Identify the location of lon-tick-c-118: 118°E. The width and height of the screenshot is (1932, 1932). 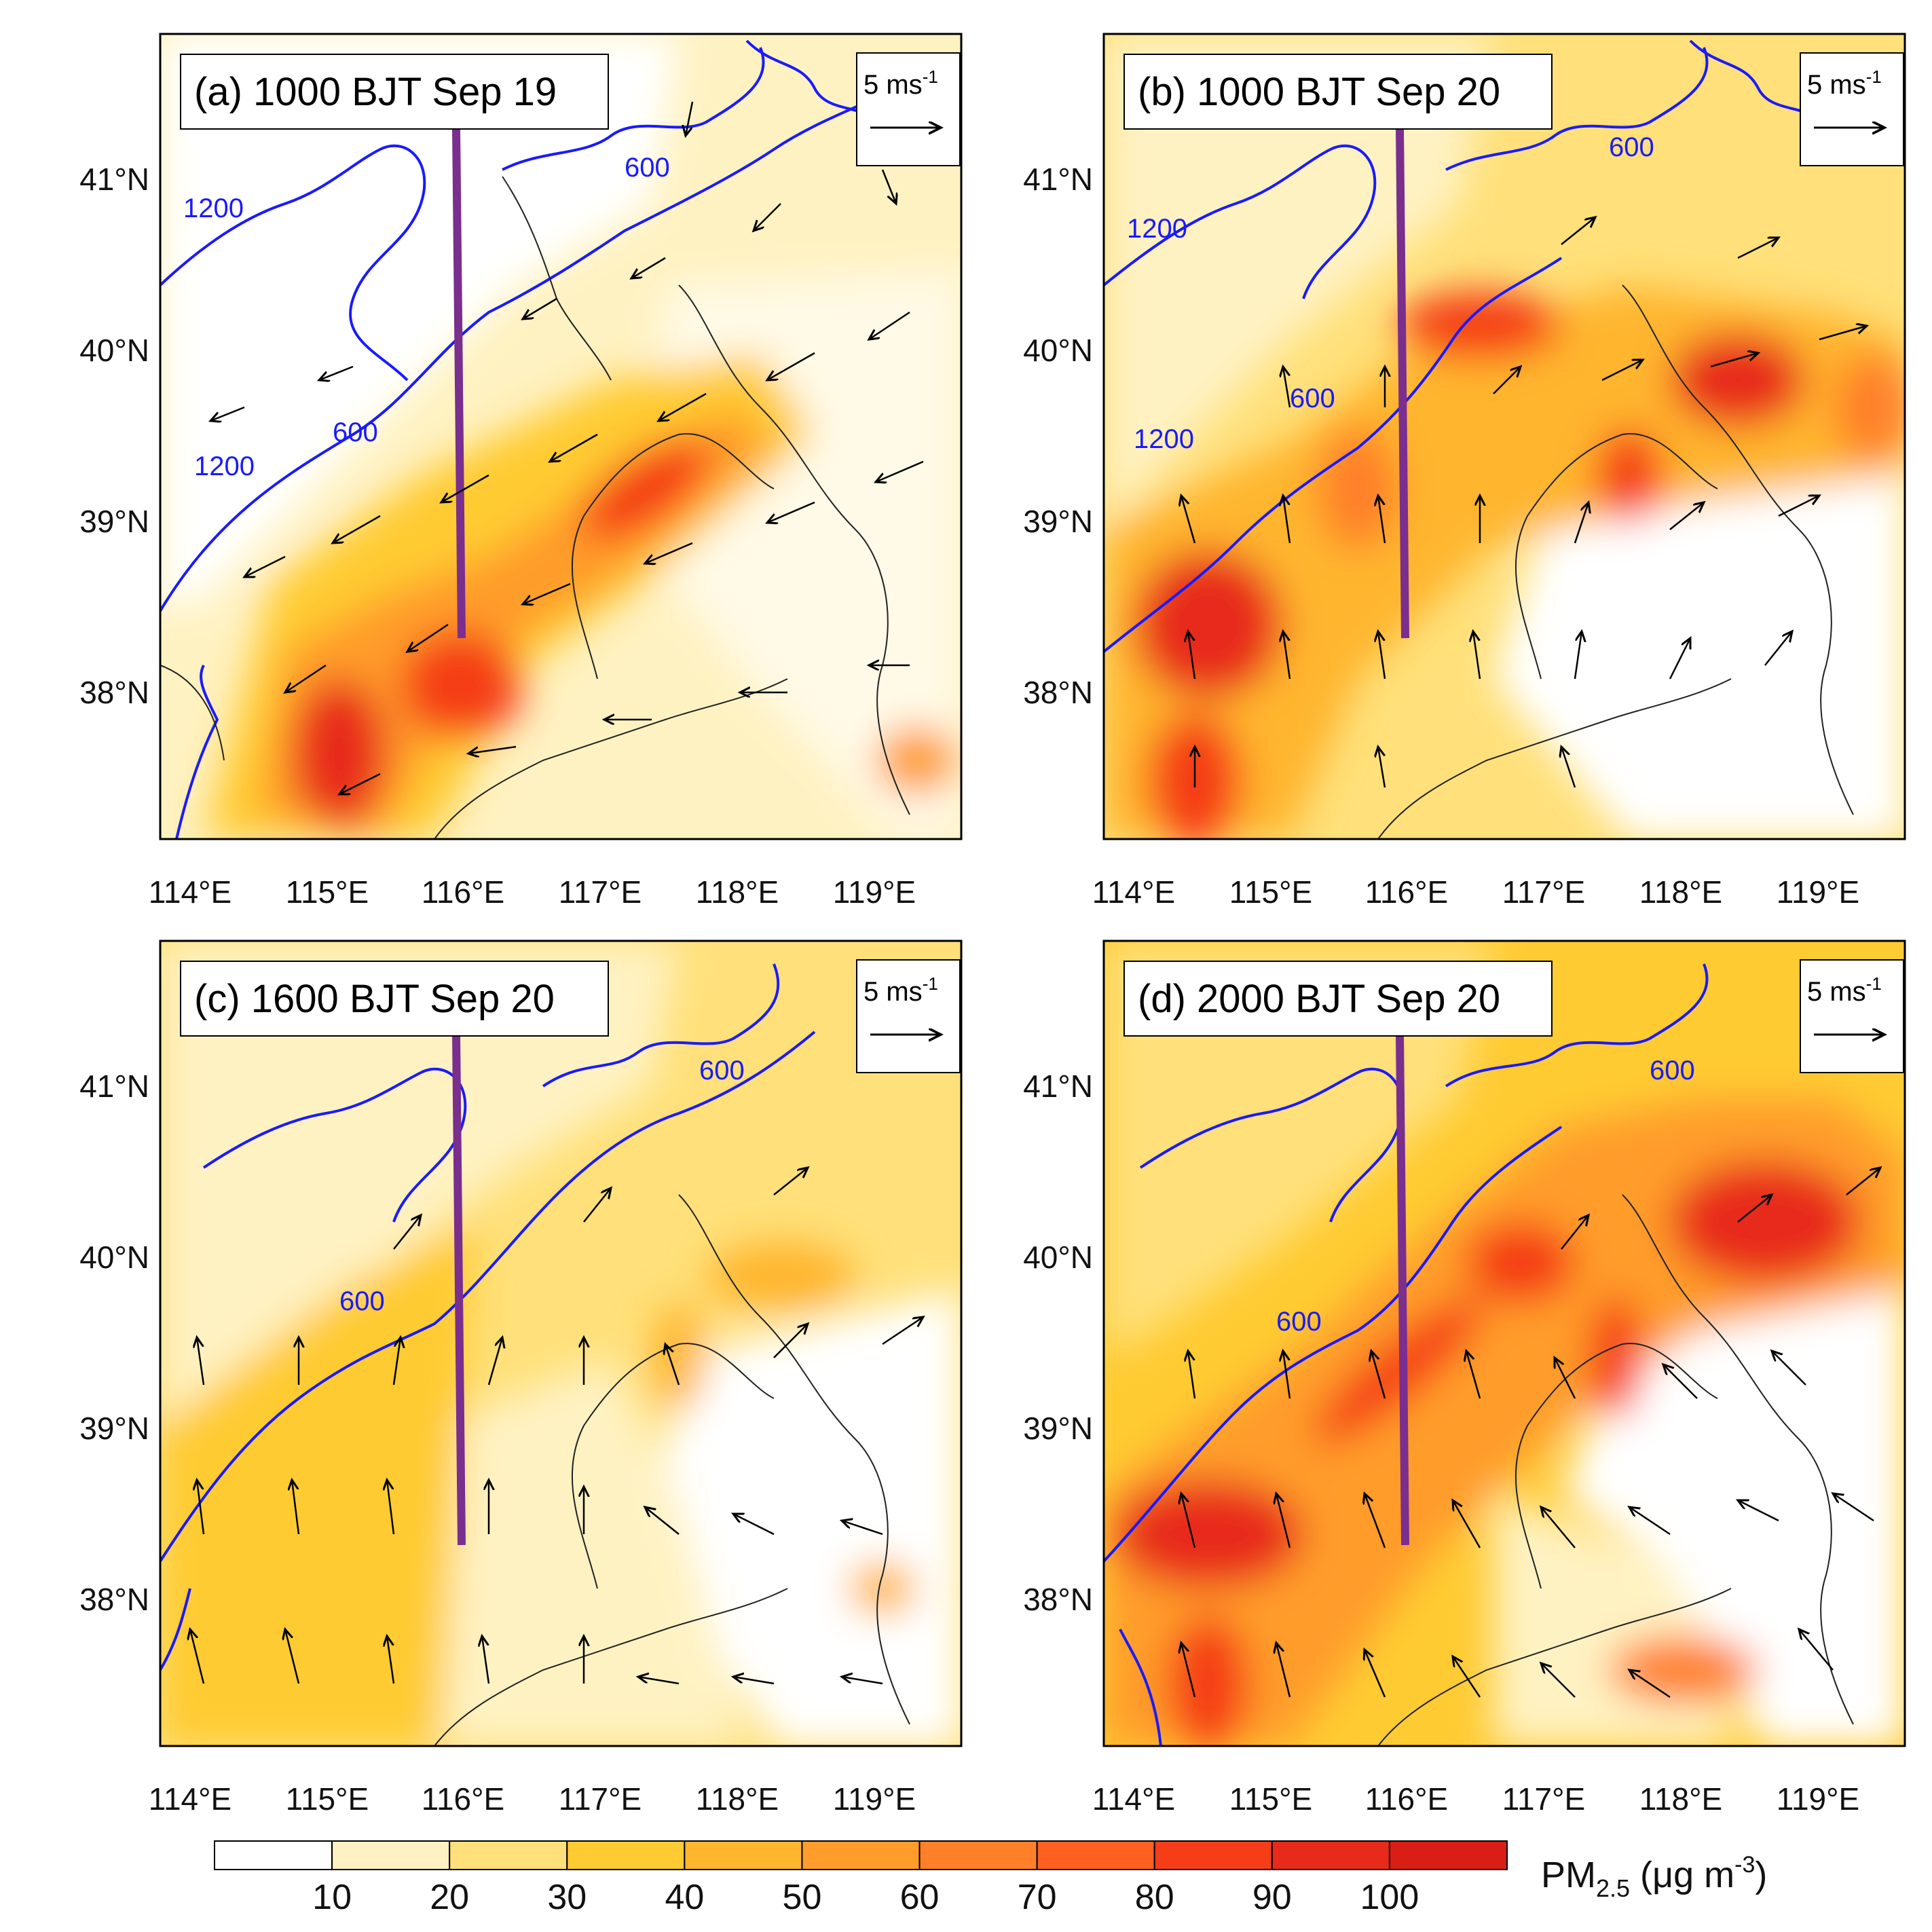
(737, 1799).